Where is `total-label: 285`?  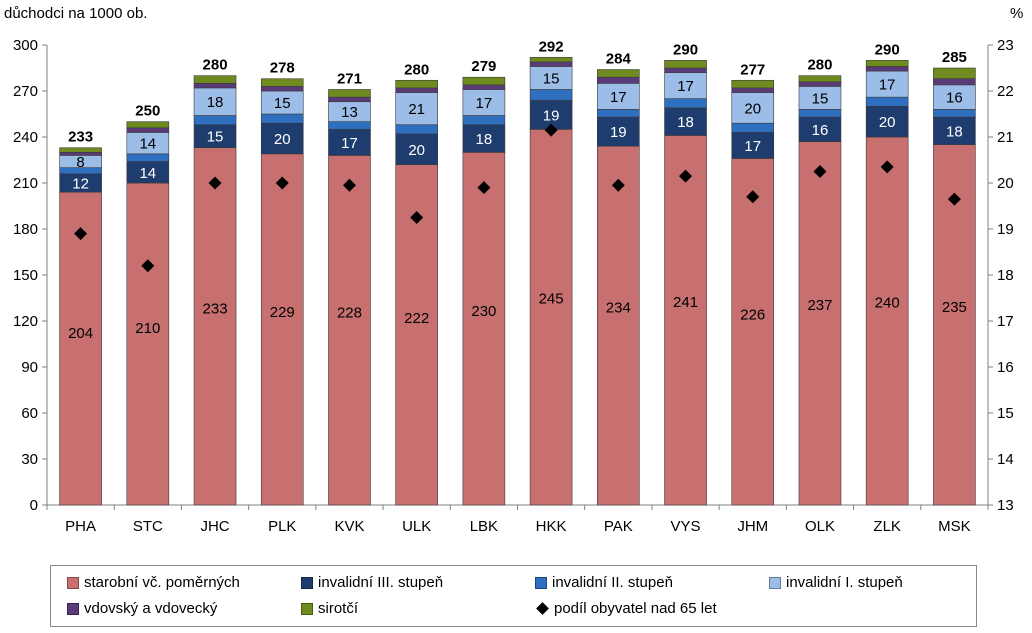
total-label: 285 is located at coordinates (954, 57).